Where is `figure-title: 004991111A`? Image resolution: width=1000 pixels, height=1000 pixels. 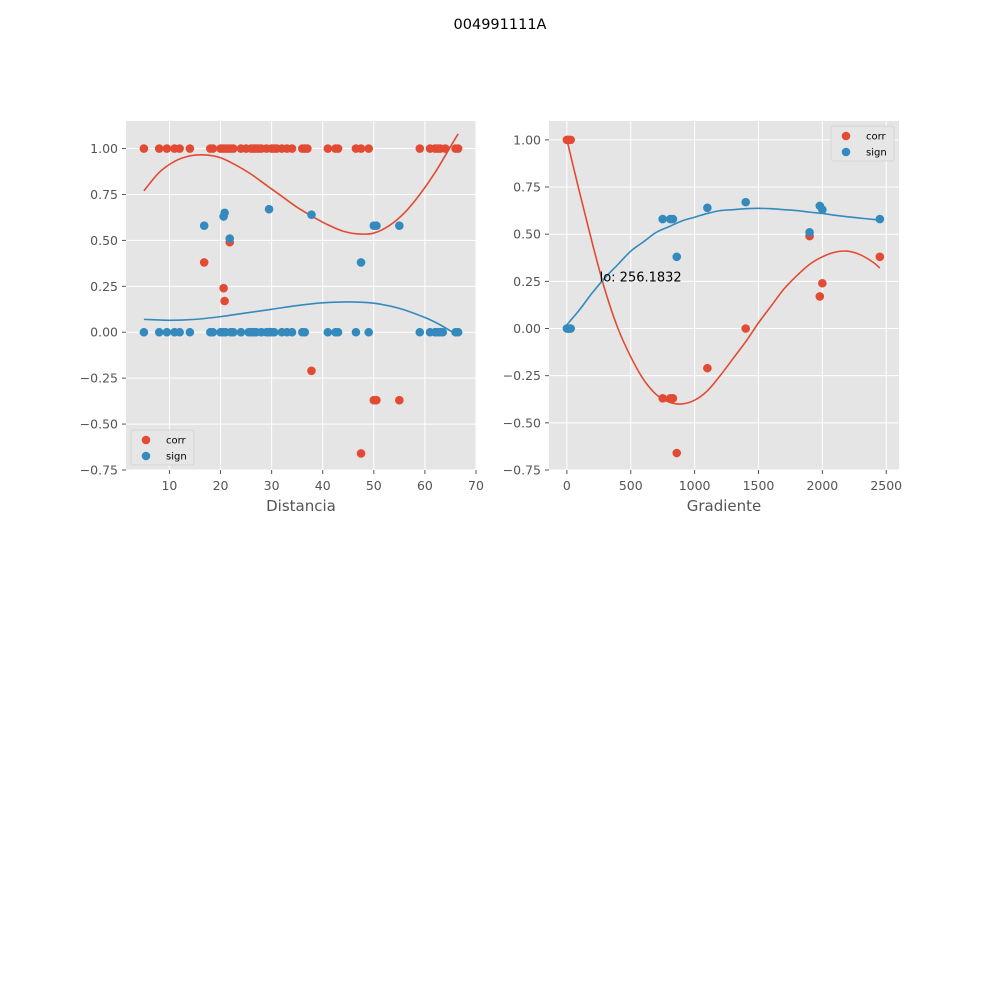 figure-title: 004991111A is located at coordinates (500, 25).